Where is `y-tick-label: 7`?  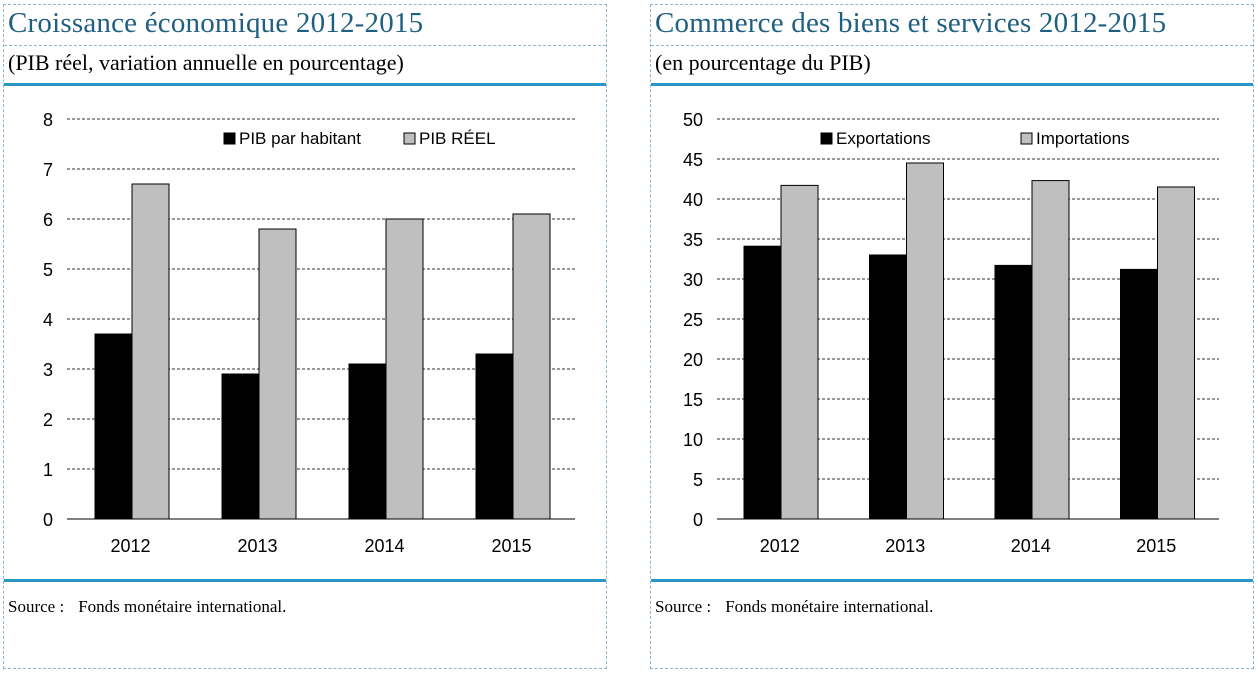
y-tick-label: 7 is located at coordinates (48, 170).